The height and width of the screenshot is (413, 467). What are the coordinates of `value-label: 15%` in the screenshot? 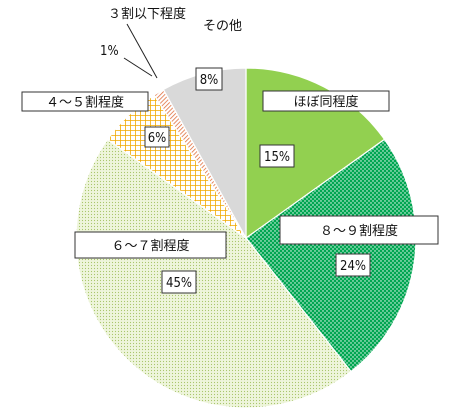 It's located at (277, 157).